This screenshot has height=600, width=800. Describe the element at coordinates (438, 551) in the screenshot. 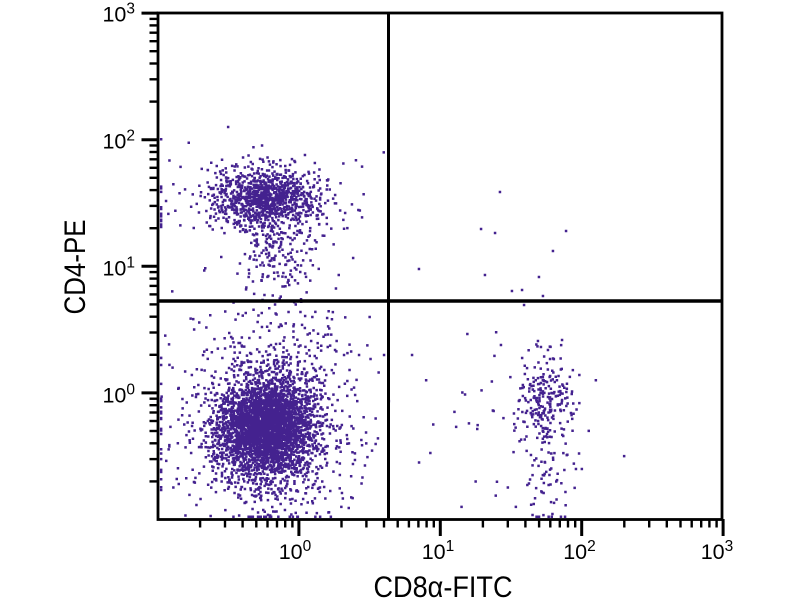

I see `svg-text: 10¹` at that location.